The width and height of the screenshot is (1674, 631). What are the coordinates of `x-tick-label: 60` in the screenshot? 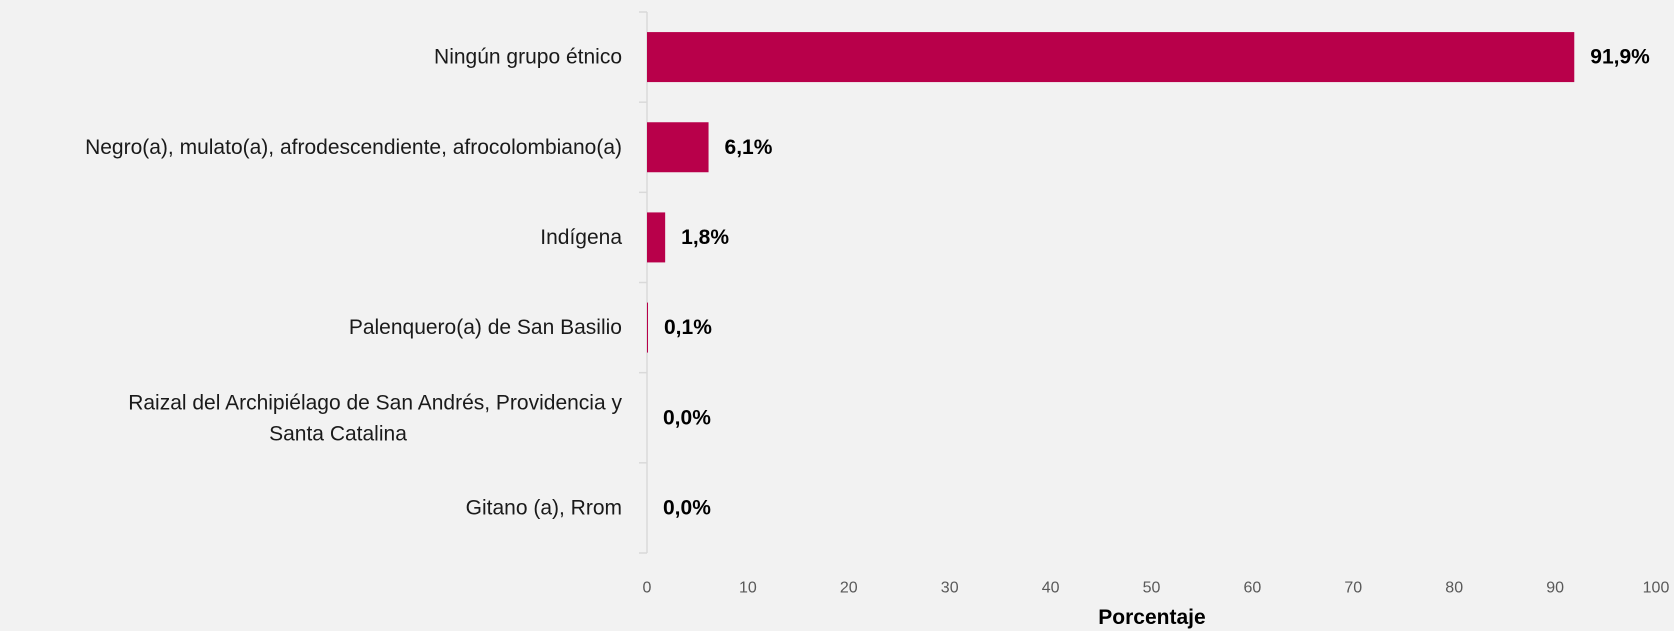 It's located at (1253, 588).